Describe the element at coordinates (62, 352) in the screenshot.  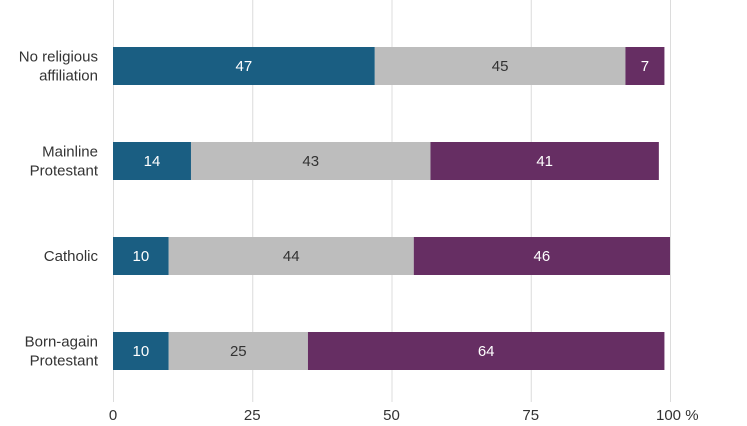
I see `category-label-3: Born-again Protestant` at that location.